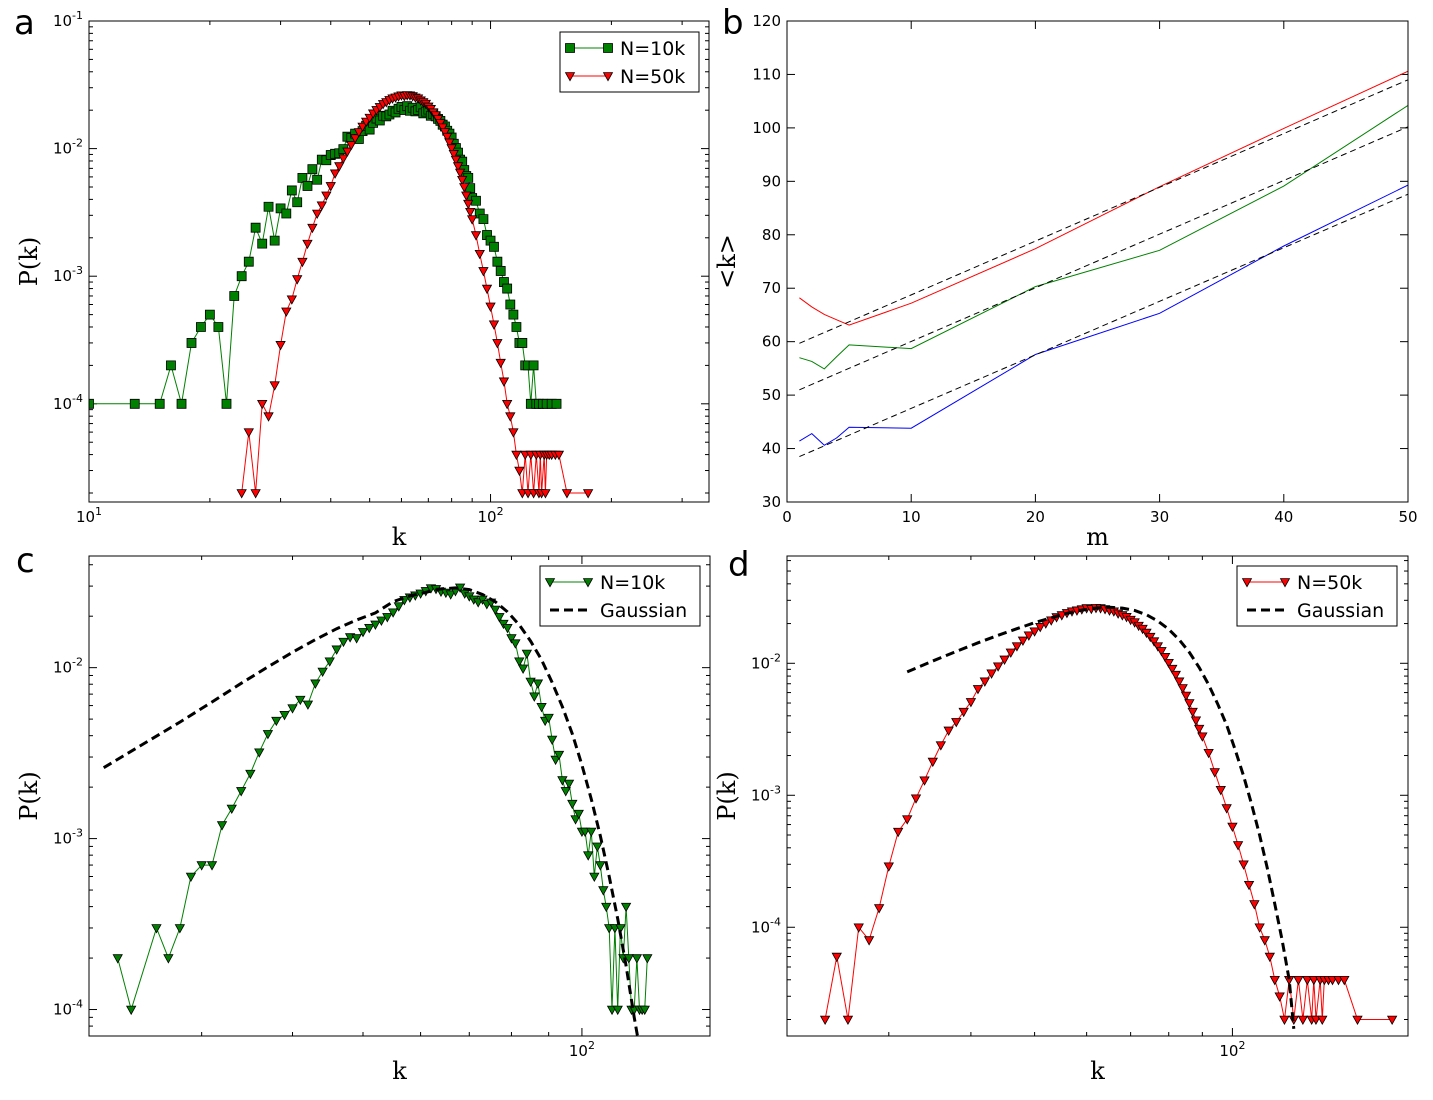  I want to click on series-line-red, so click(1103, 198).